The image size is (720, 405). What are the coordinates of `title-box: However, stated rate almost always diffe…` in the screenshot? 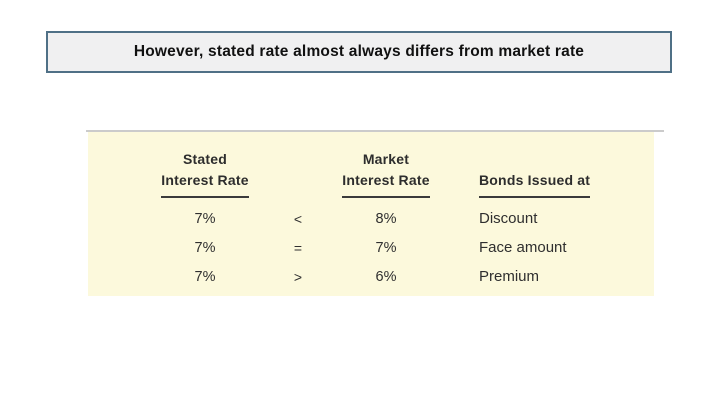 It's located at (359, 52).